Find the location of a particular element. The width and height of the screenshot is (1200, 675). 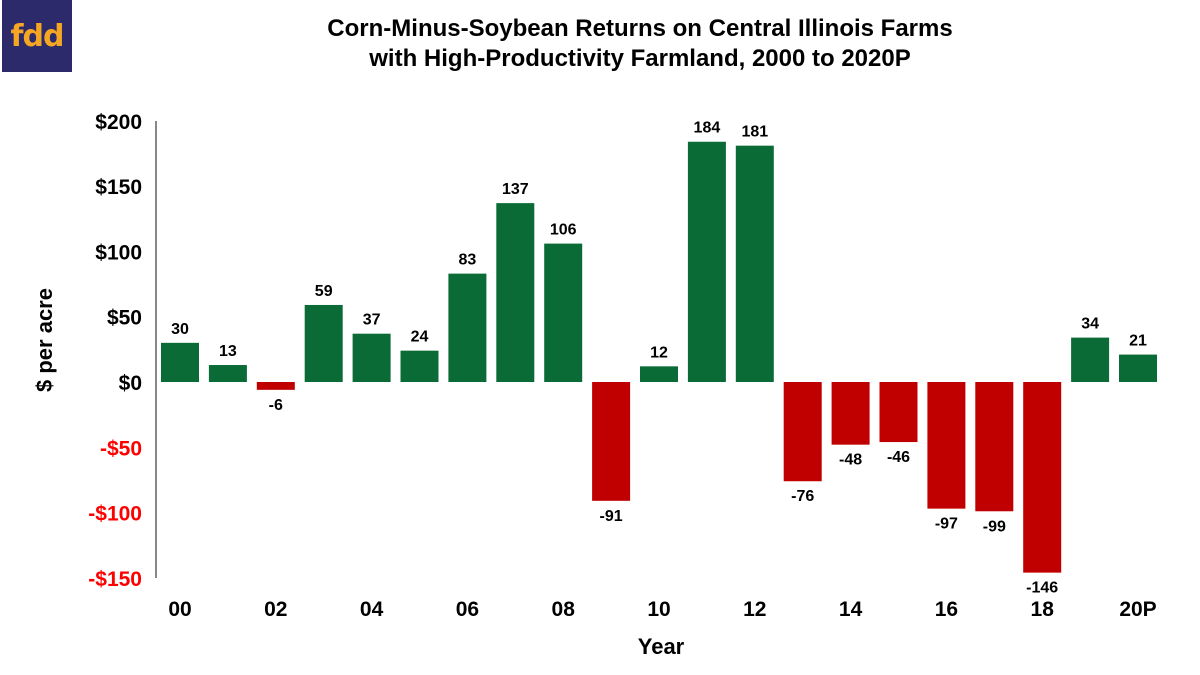

data-label: 12 is located at coordinates (659, 352).